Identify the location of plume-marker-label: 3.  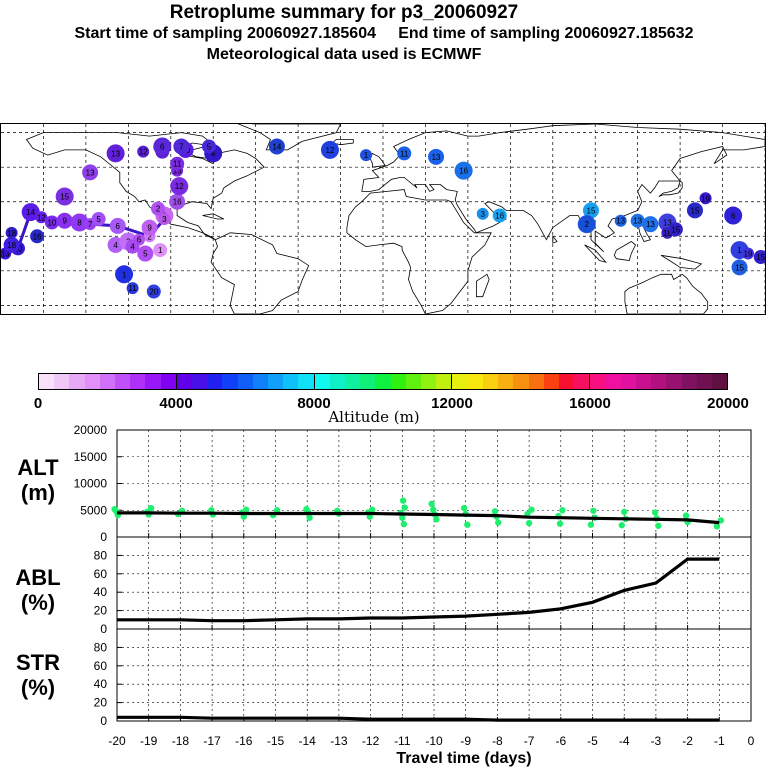
(483, 214).